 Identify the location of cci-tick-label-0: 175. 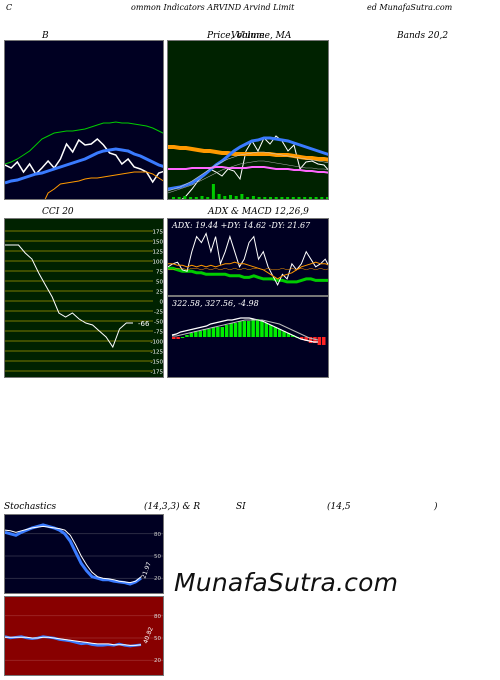
(158, 233).